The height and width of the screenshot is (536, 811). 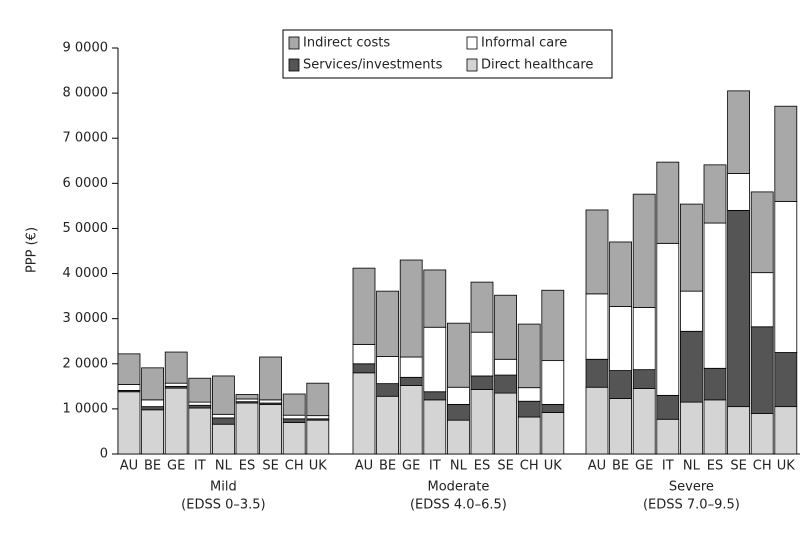 I want to click on y-axis-label: PPP (€), so click(x=32, y=250).